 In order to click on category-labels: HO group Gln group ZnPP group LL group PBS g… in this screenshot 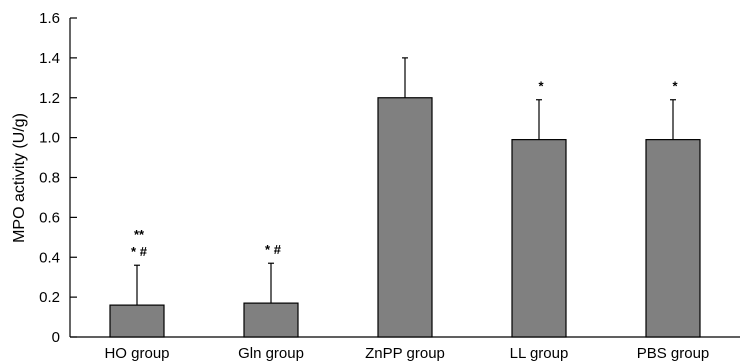, I will do `click(406, 353)`.